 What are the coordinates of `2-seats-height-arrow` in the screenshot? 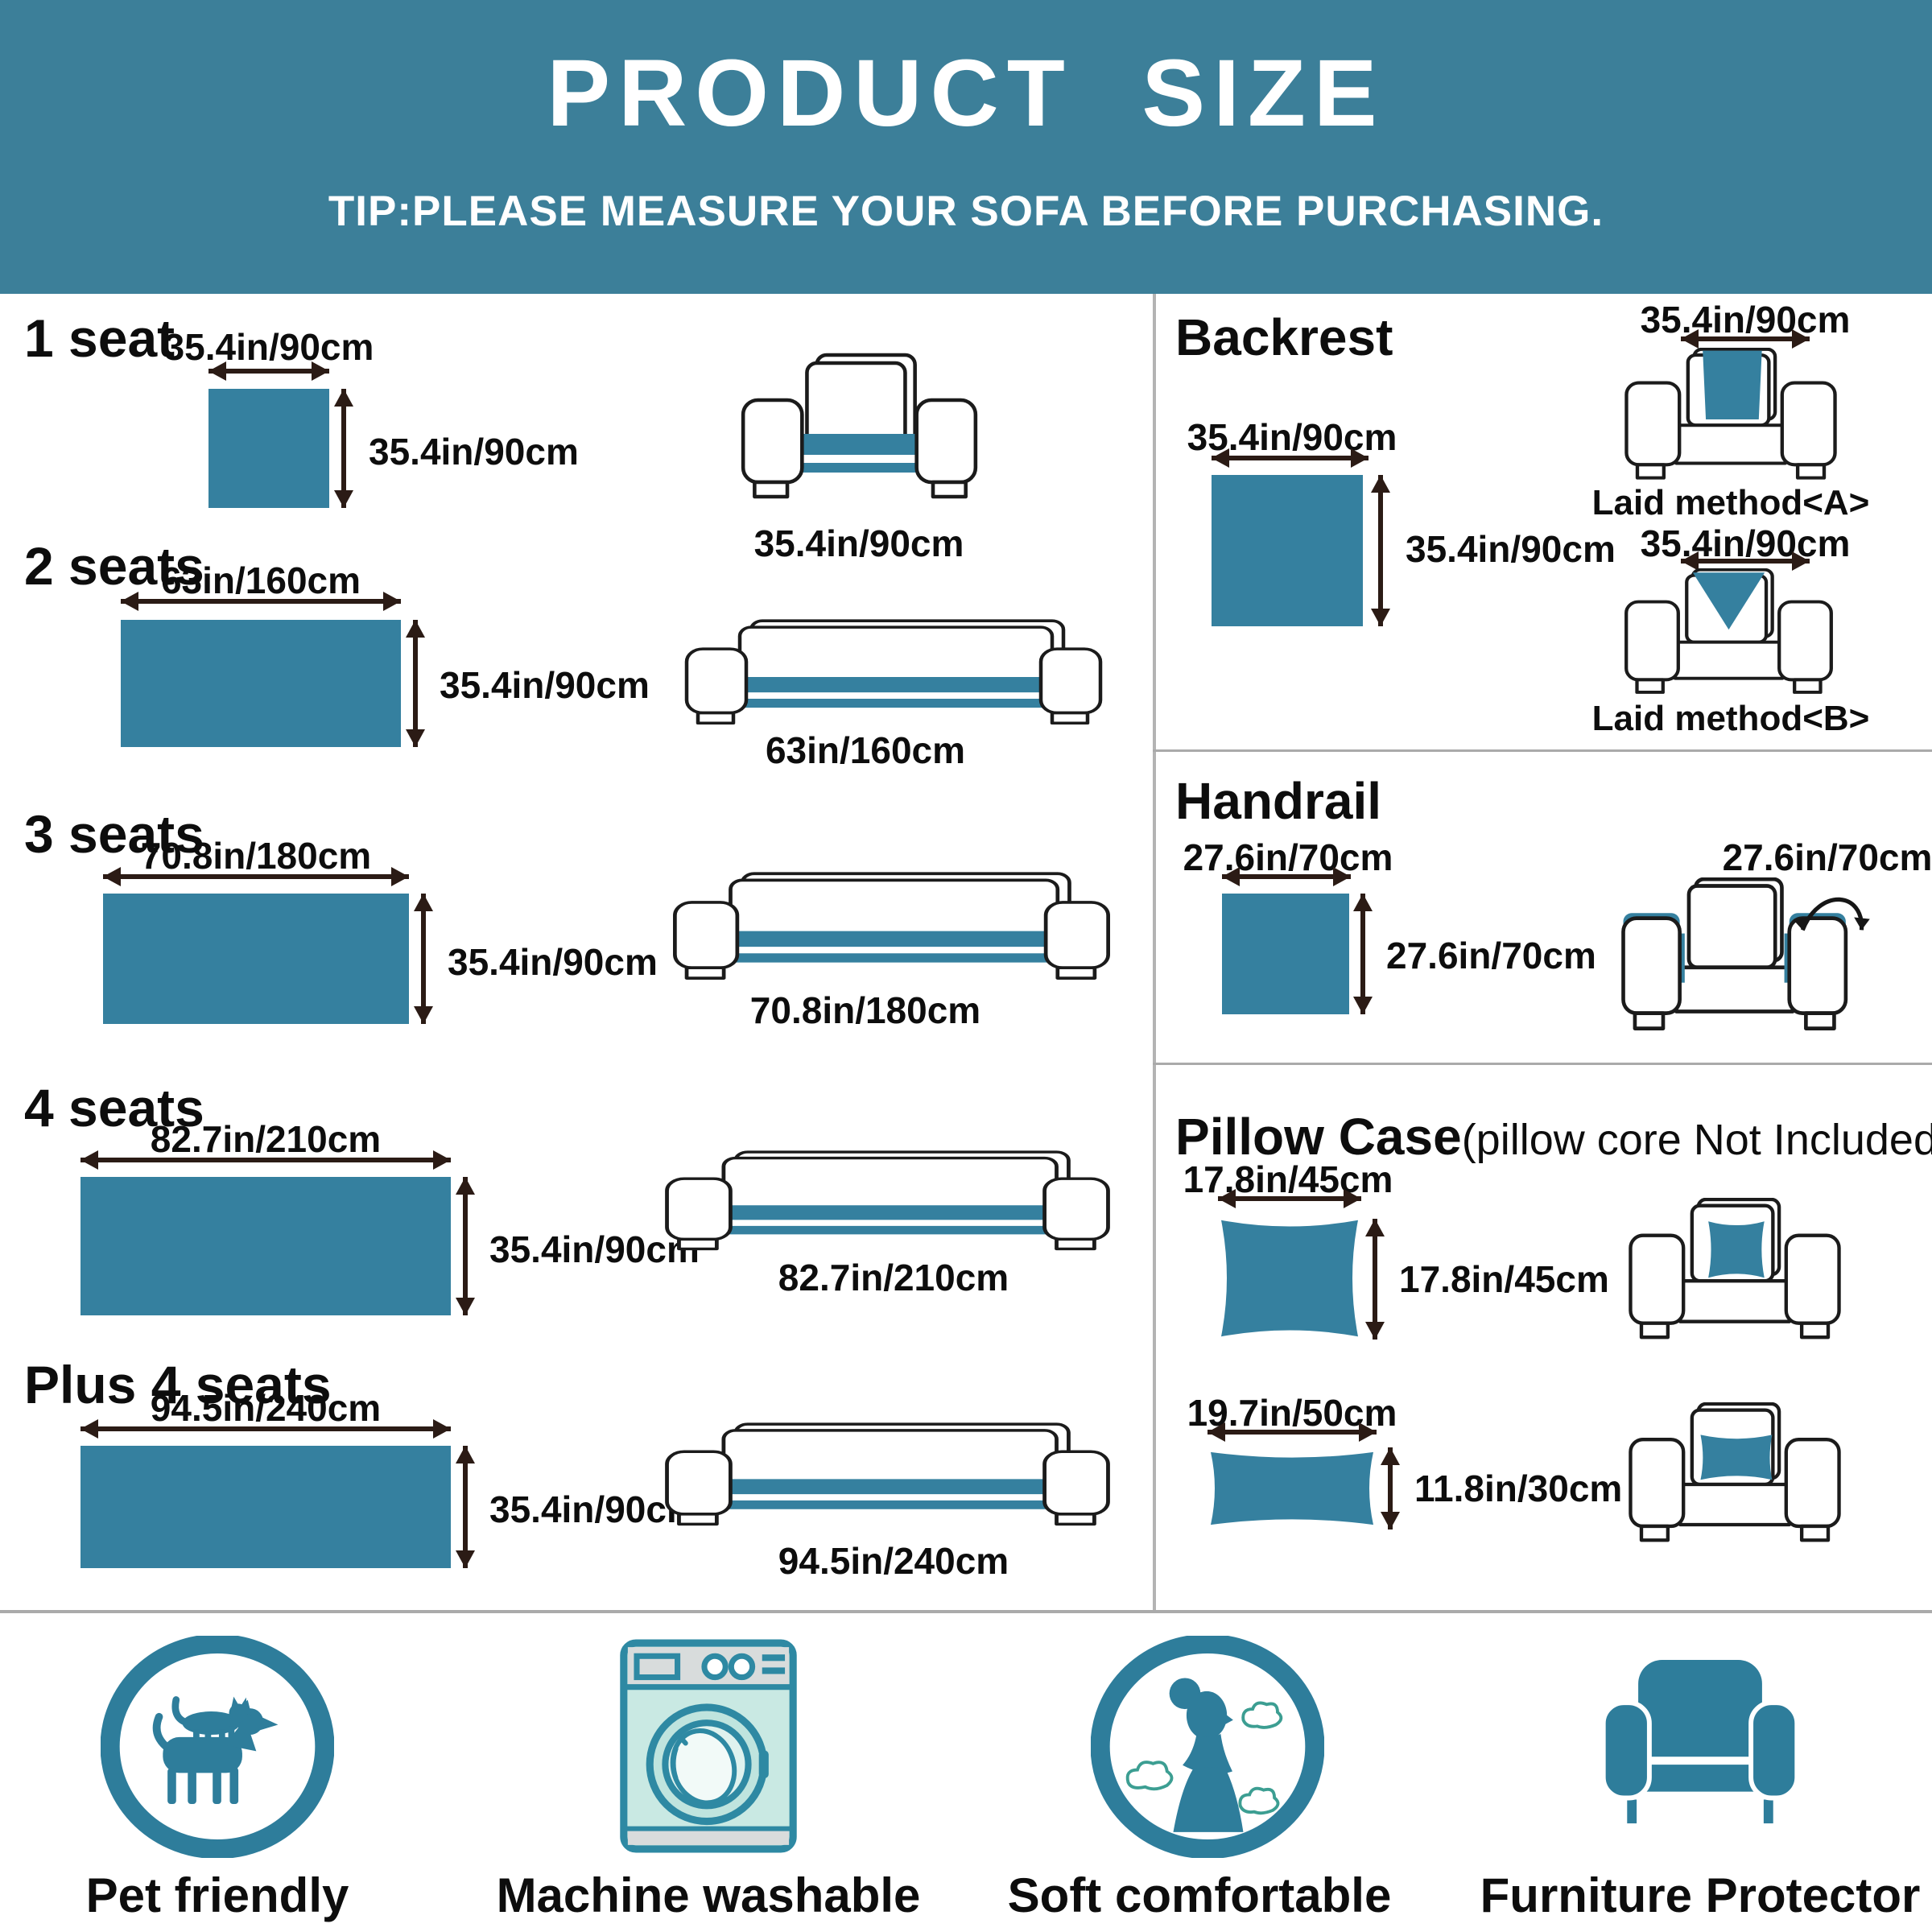 It's located at (415, 683).